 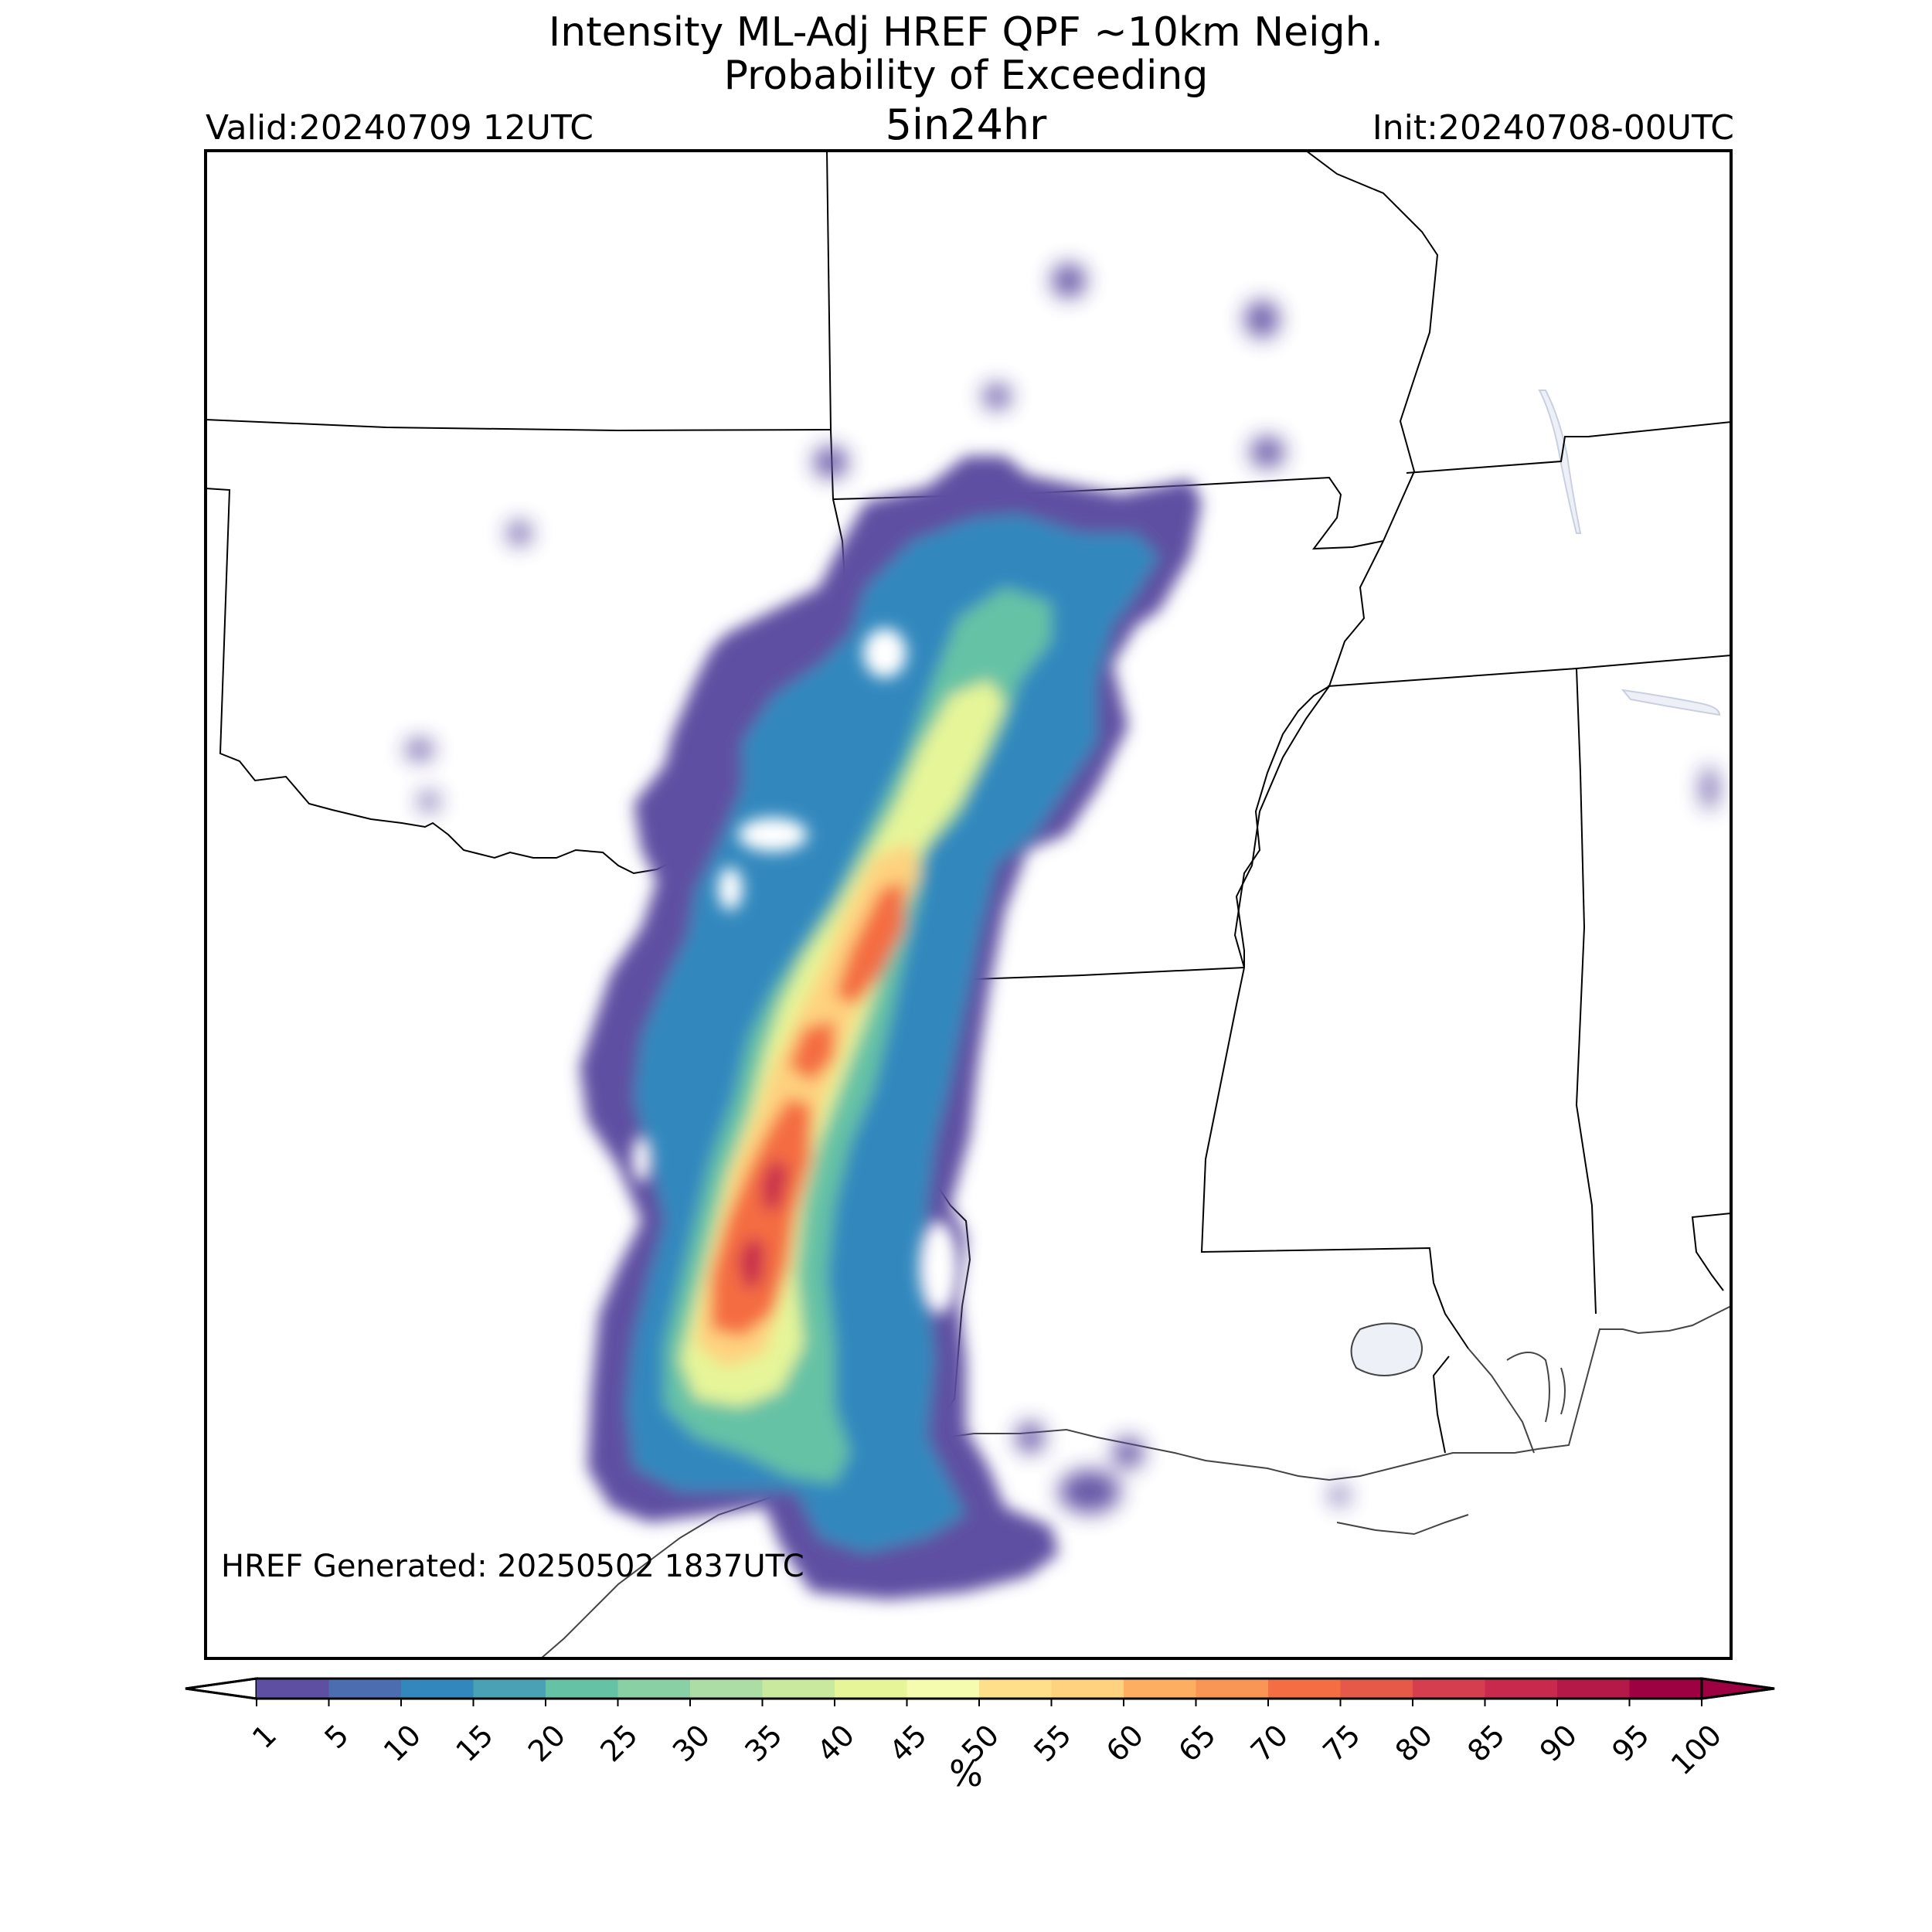 What do you see at coordinates (1738, 1688) in the screenshot?
I see `colorbar-over-extend` at bounding box center [1738, 1688].